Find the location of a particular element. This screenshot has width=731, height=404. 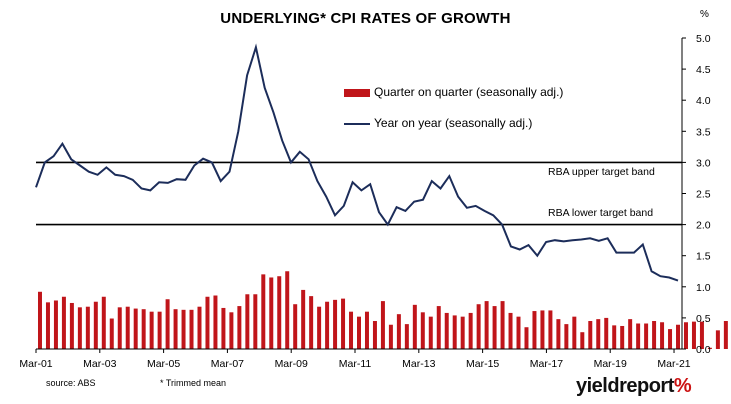

y-tick-labels: 0.0 0.5 1.0 1.5 2.0 2.5 3.0 3.5 4.0 4.5 5.0 is located at coordinates (703, 194).